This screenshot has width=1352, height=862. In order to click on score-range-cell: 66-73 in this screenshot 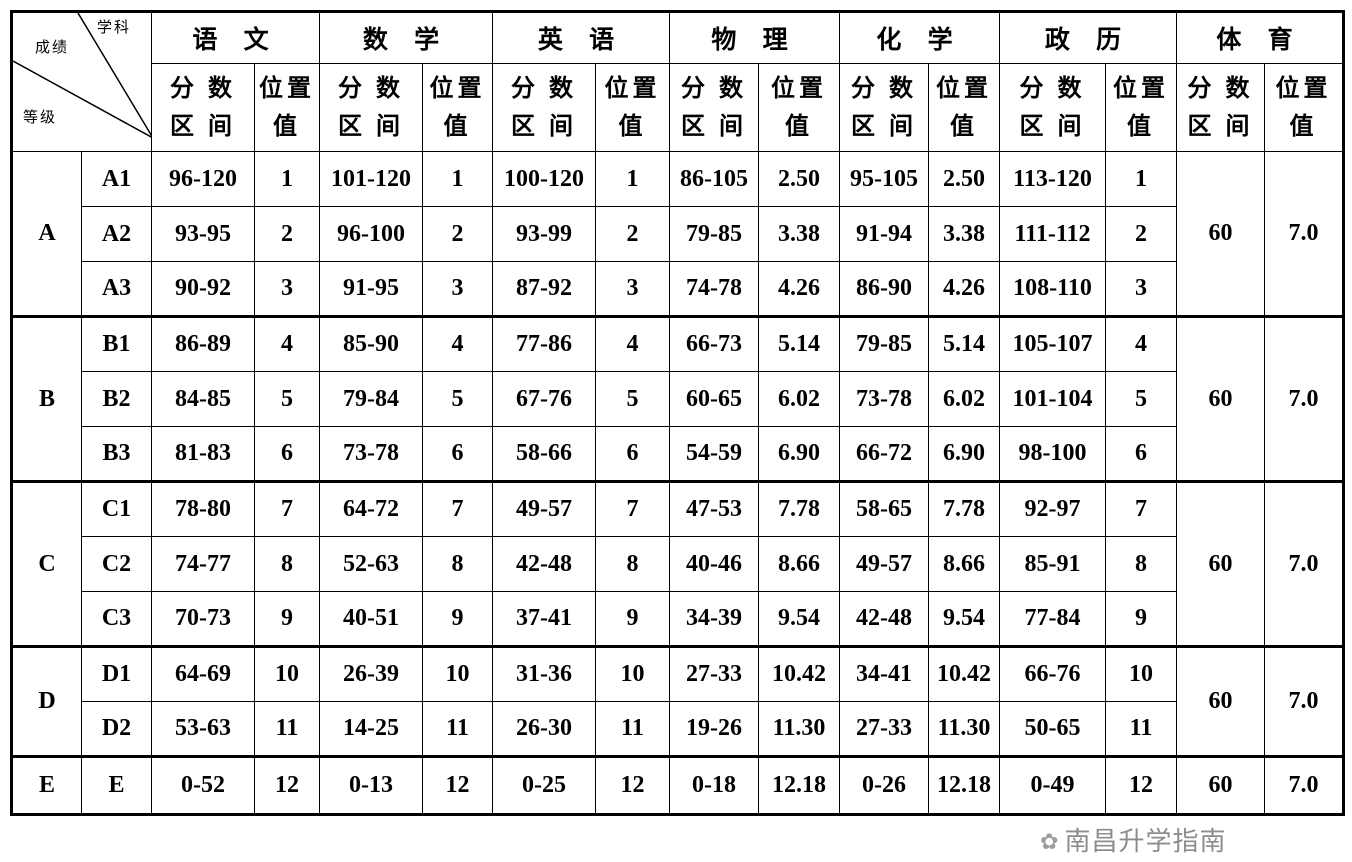, I will do `click(714, 344)`.